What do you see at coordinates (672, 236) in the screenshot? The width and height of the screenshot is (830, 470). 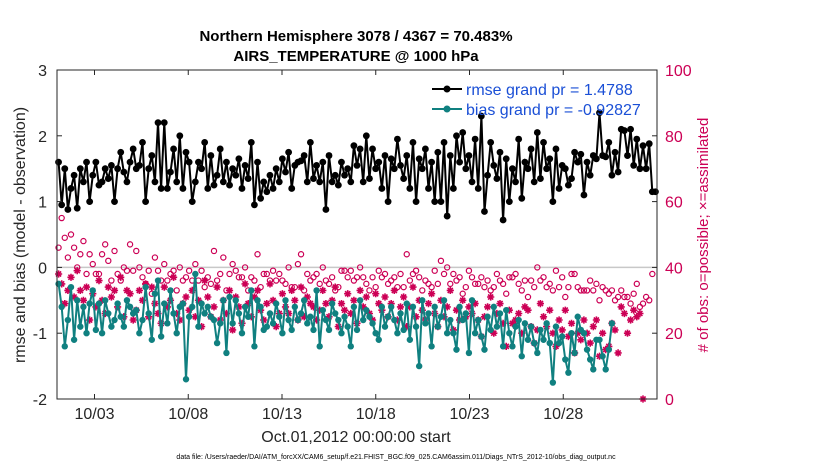 I see `right-y-axis-ticks: 0 20 40 60 80 100` at bounding box center [672, 236].